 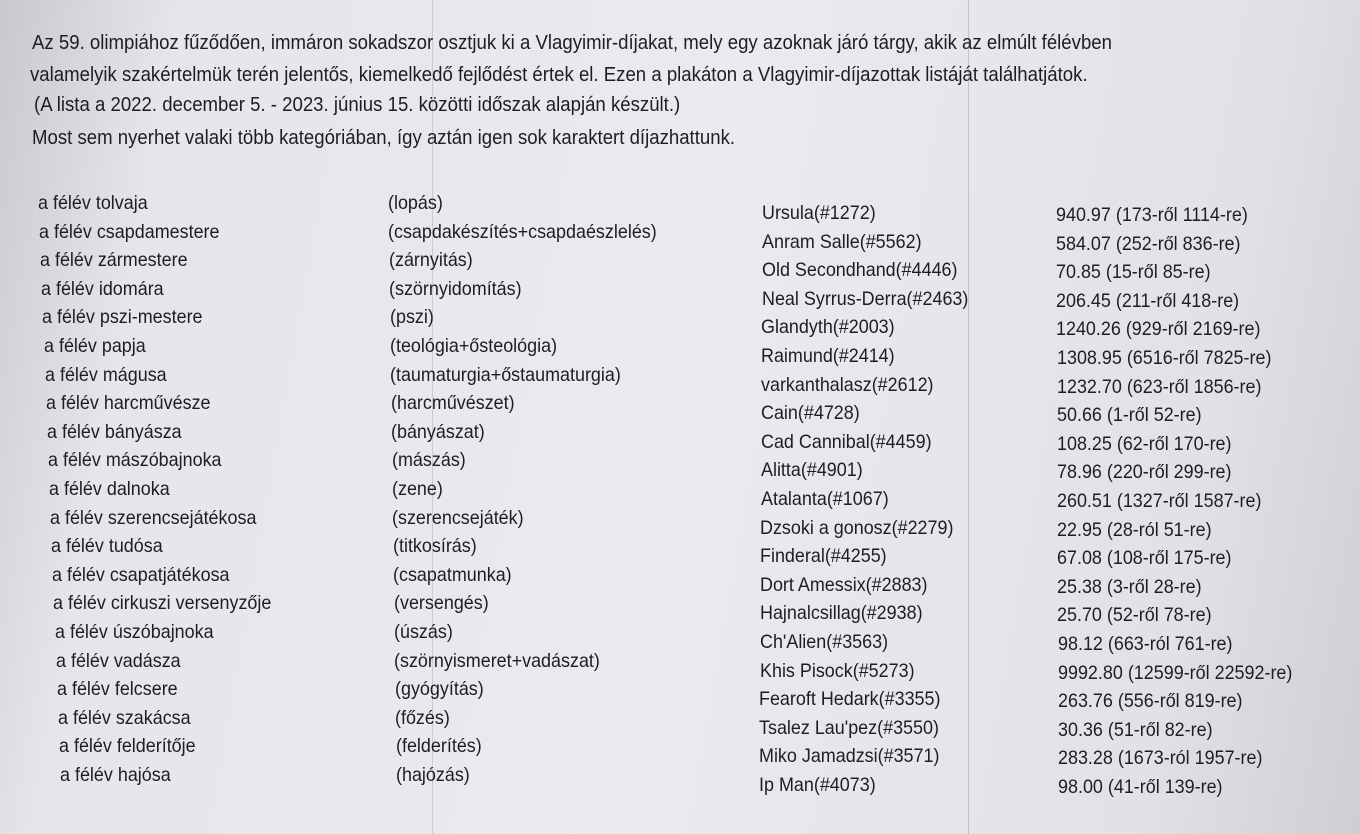 What do you see at coordinates (423, 717) in the screenshot?
I see `skill: (főzés)` at bounding box center [423, 717].